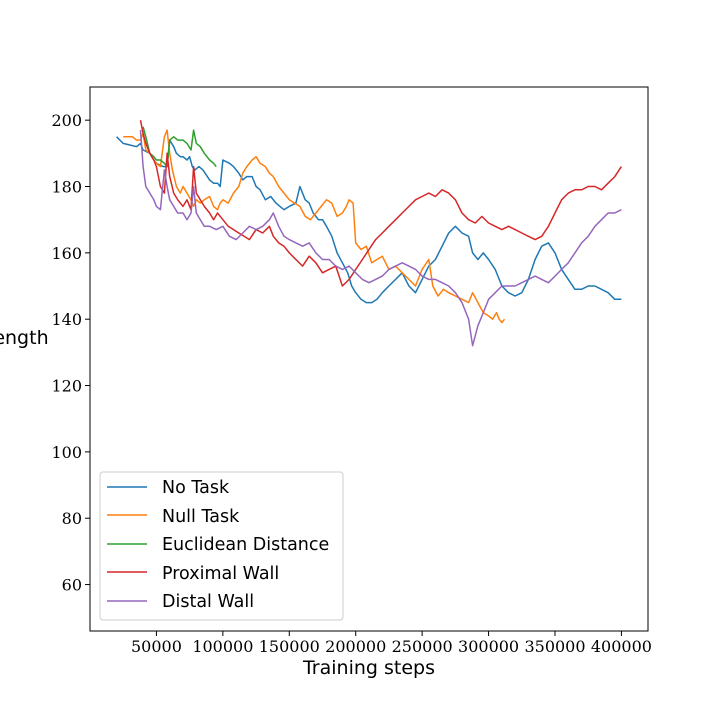  Describe the element at coordinates (208, 602) in the screenshot. I see `legend-label-distal-wall: Distal Wall` at that location.